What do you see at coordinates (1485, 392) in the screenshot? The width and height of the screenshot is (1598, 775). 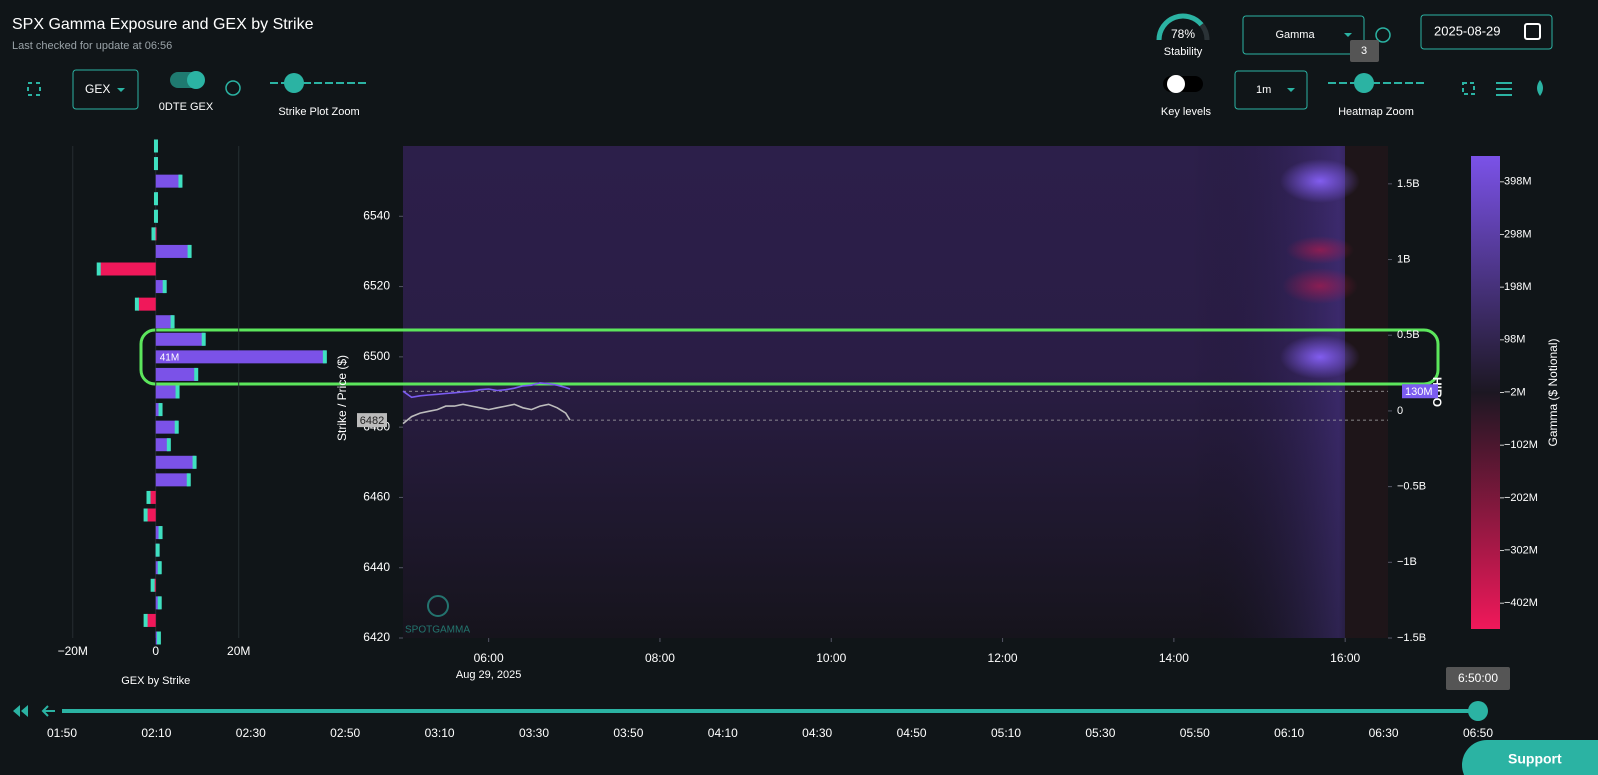 I see `colorbar` at bounding box center [1485, 392].